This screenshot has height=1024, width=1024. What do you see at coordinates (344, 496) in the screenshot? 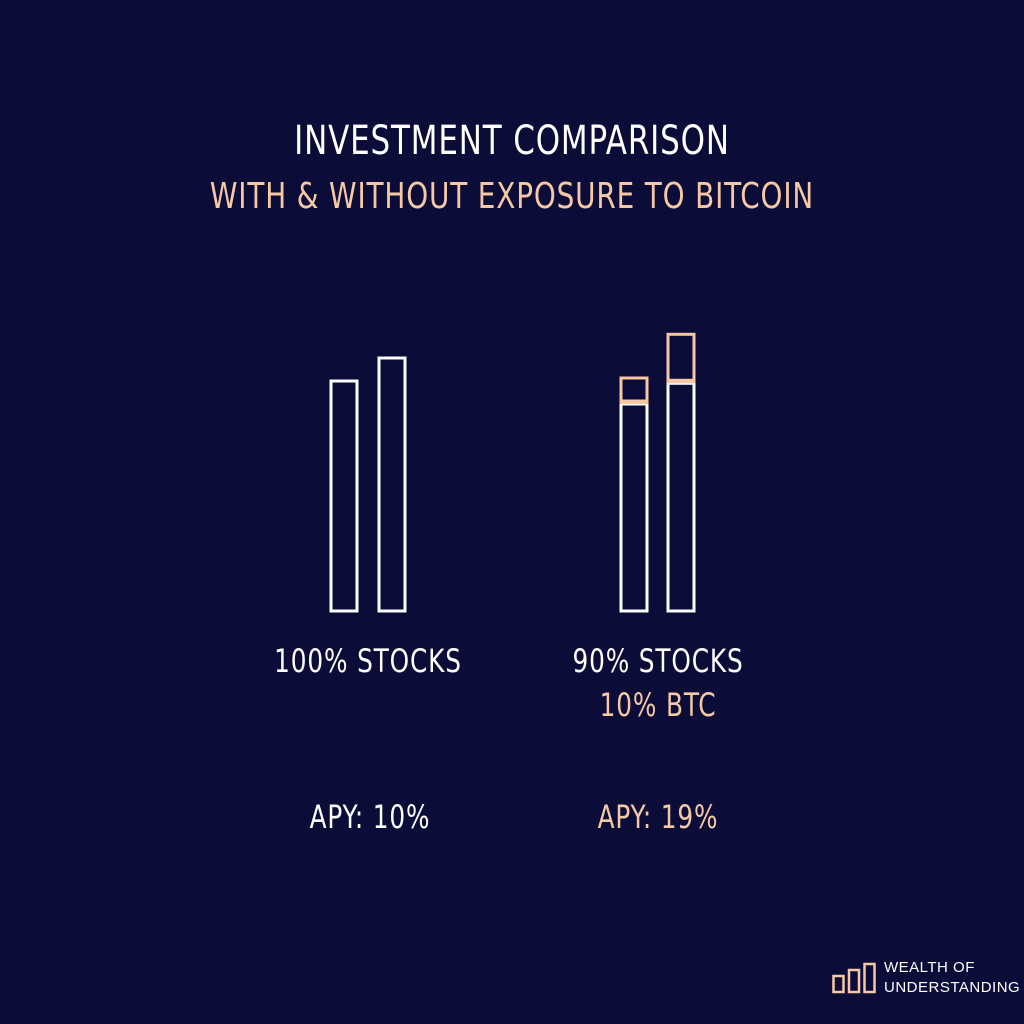
I see `bar-g1-1-stocks` at bounding box center [344, 496].